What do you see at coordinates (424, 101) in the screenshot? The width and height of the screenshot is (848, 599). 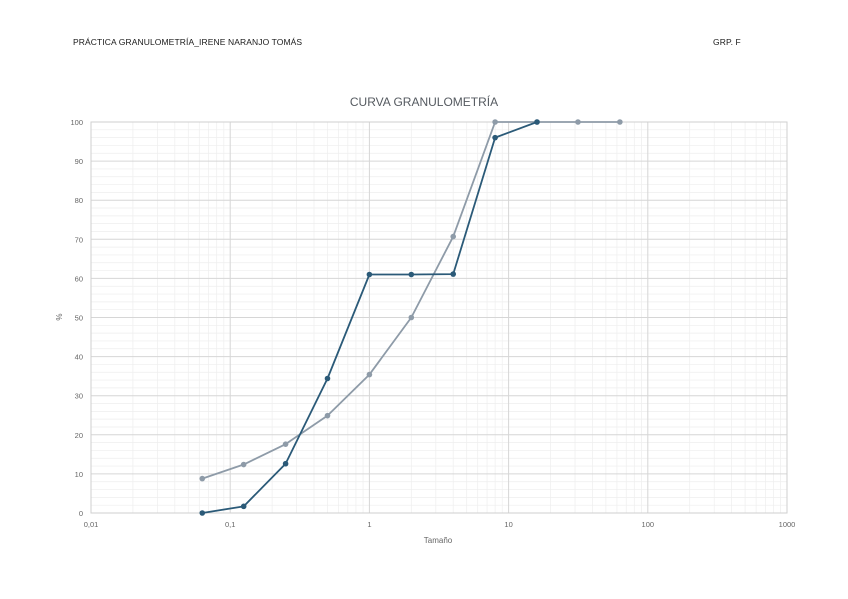 I see `chart-title: CURVA GRANULOMETRÍA` at bounding box center [424, 101].